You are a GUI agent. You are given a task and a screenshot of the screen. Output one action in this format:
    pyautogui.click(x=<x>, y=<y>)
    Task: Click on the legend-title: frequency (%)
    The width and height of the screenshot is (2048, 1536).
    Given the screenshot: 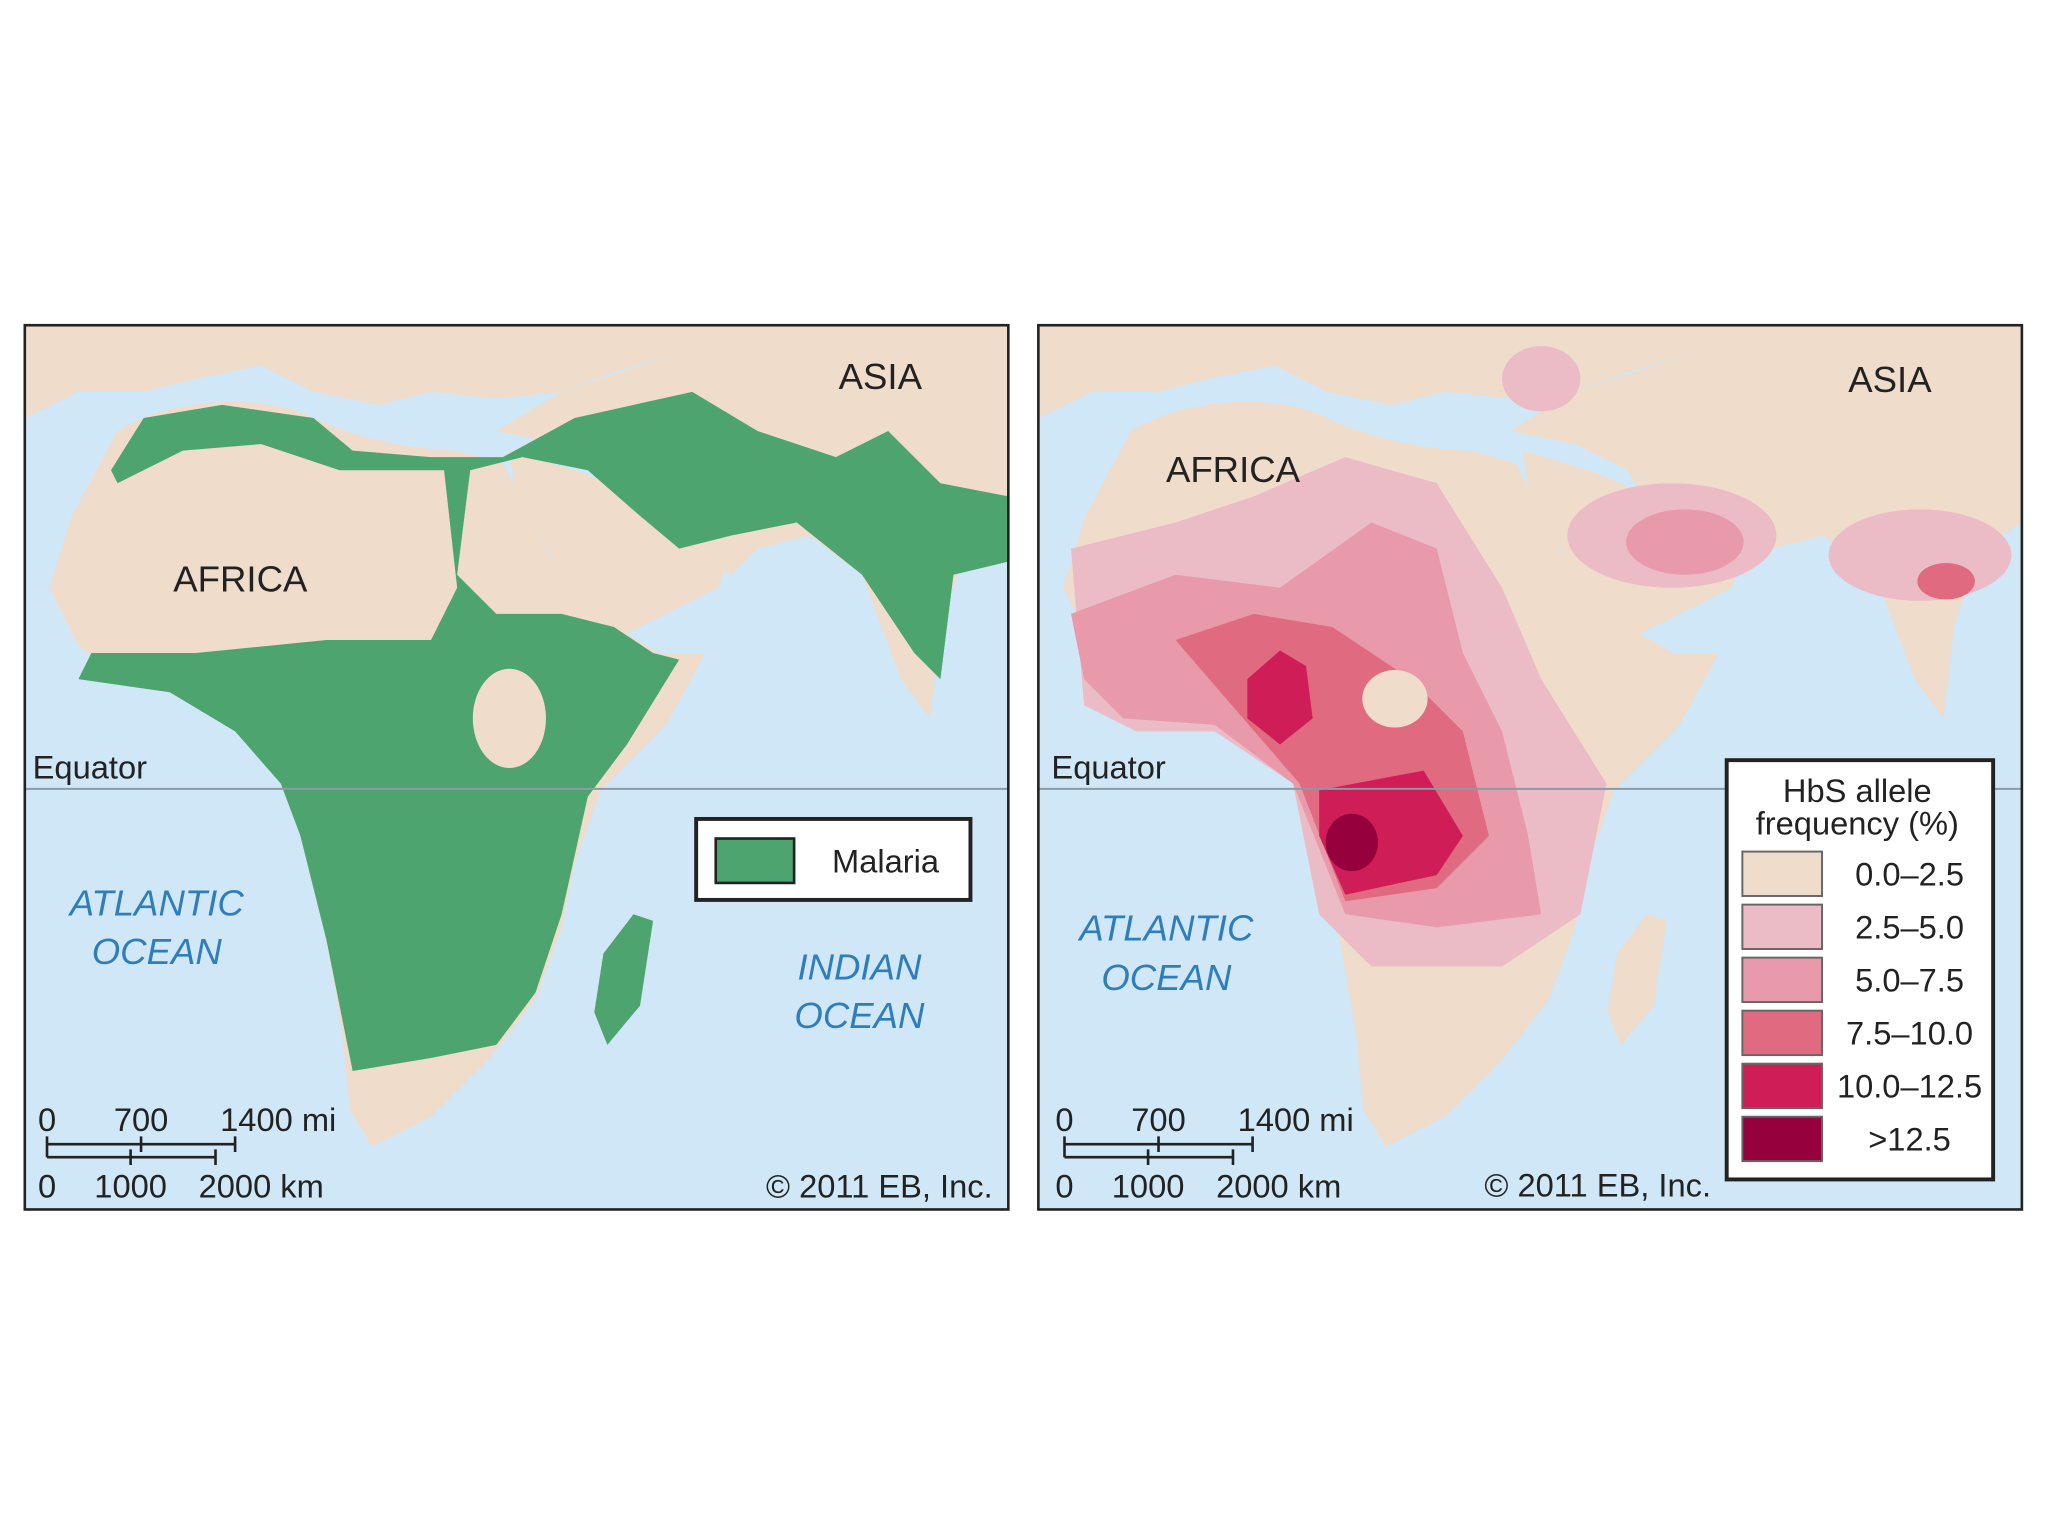 What is the action you would take?
    pyautogui.click(x=1857, y=823)
    